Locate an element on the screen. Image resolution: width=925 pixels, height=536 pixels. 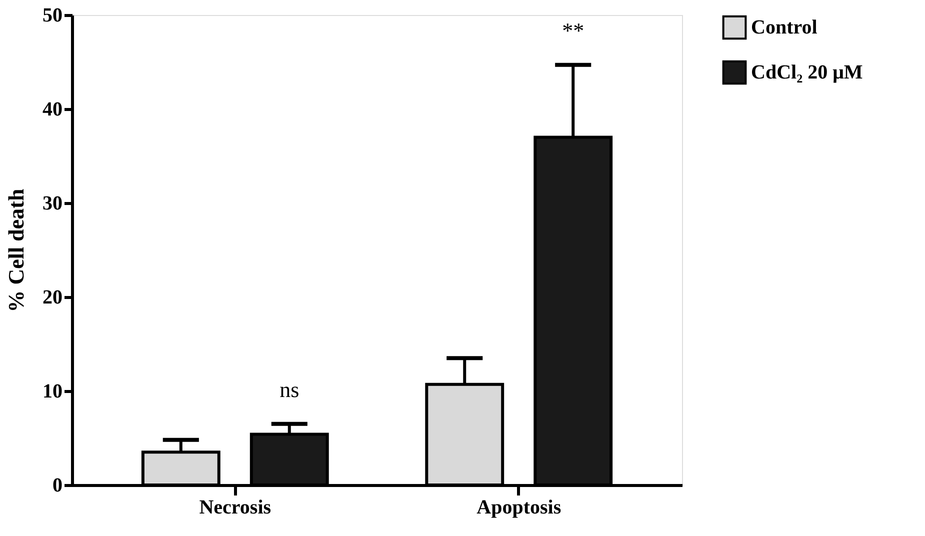
y-tick-label: 20 is located at coordinates (52, 297).